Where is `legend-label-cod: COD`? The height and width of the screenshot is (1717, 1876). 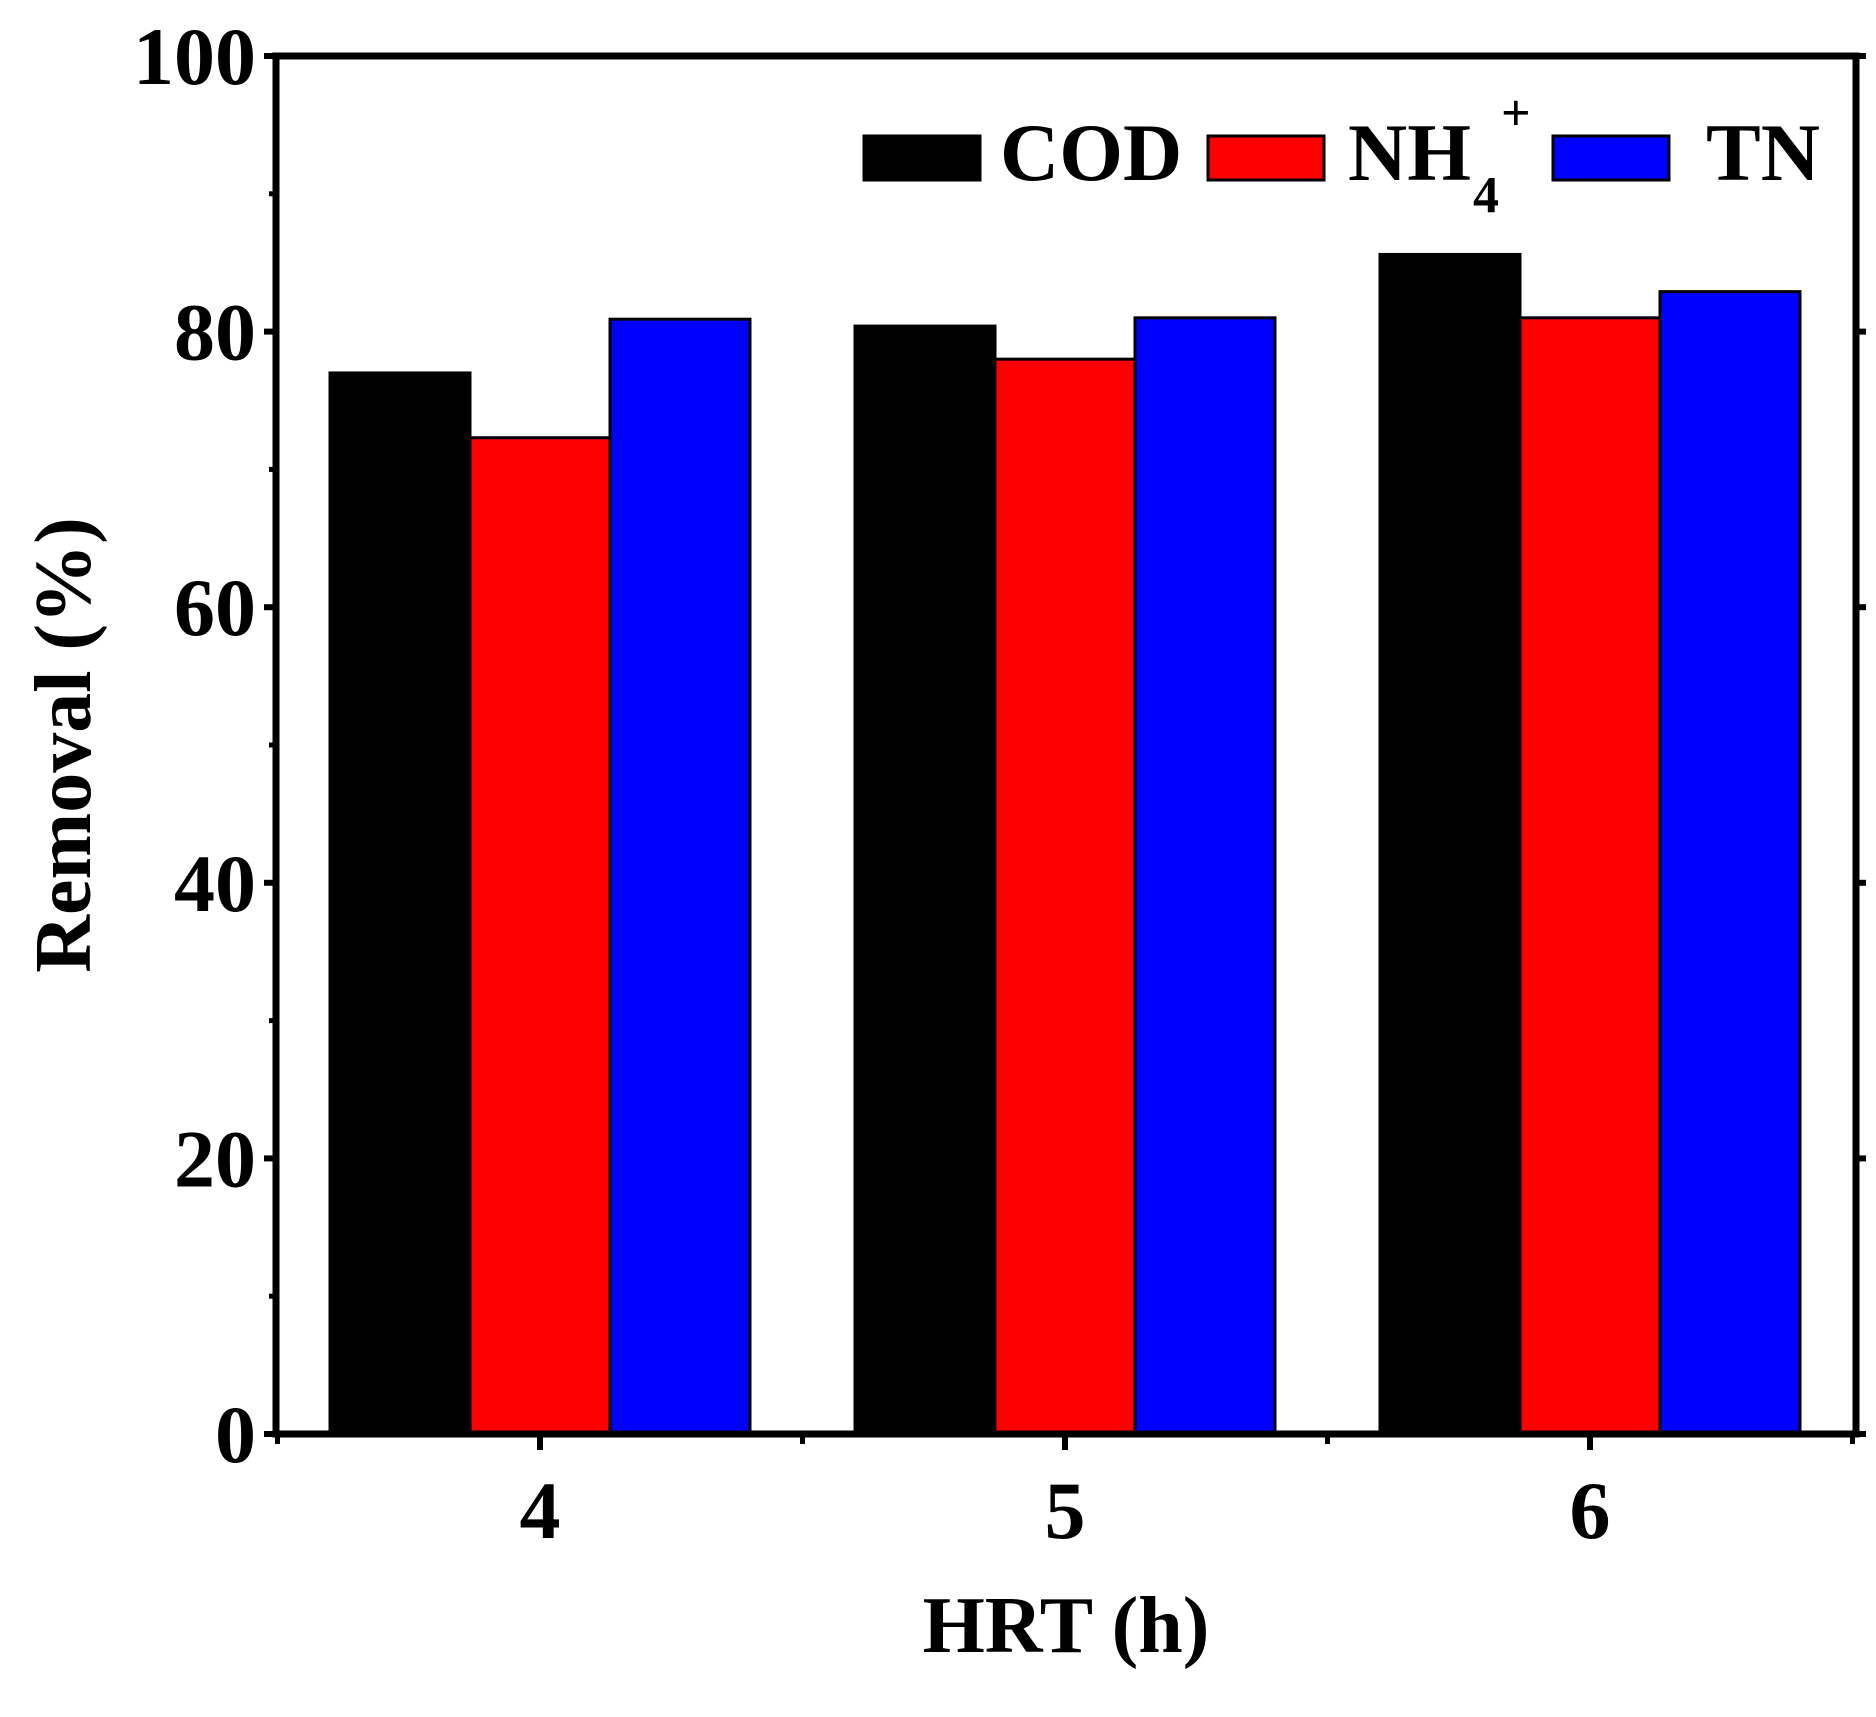
legend-label-cod: COD is located at coordinates (1091, 152).